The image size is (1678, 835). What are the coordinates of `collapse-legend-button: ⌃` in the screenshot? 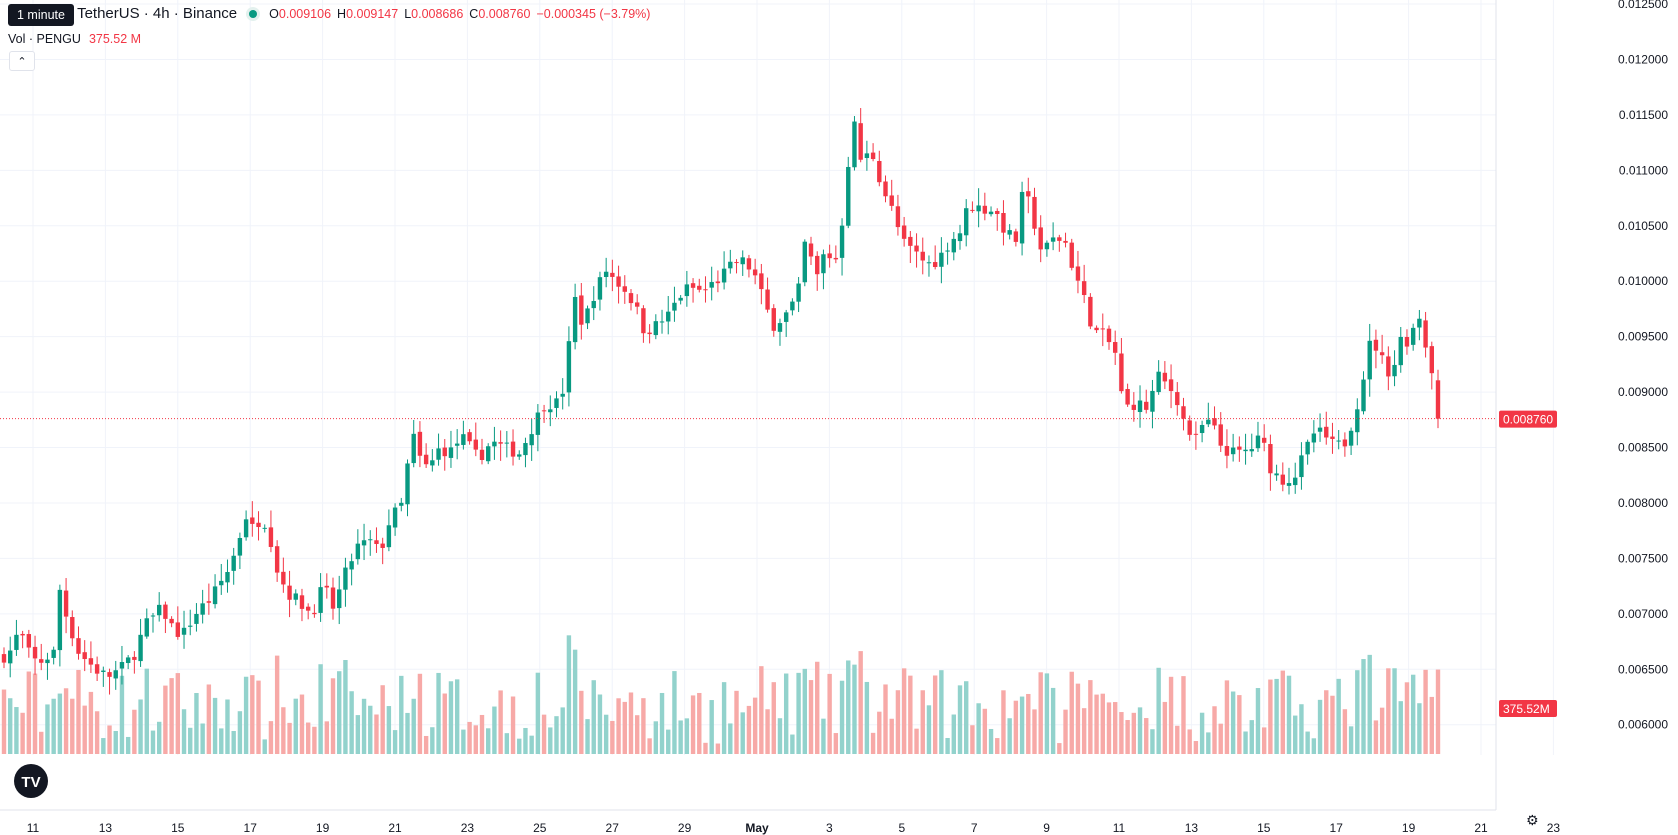 It's located at (22, 61).